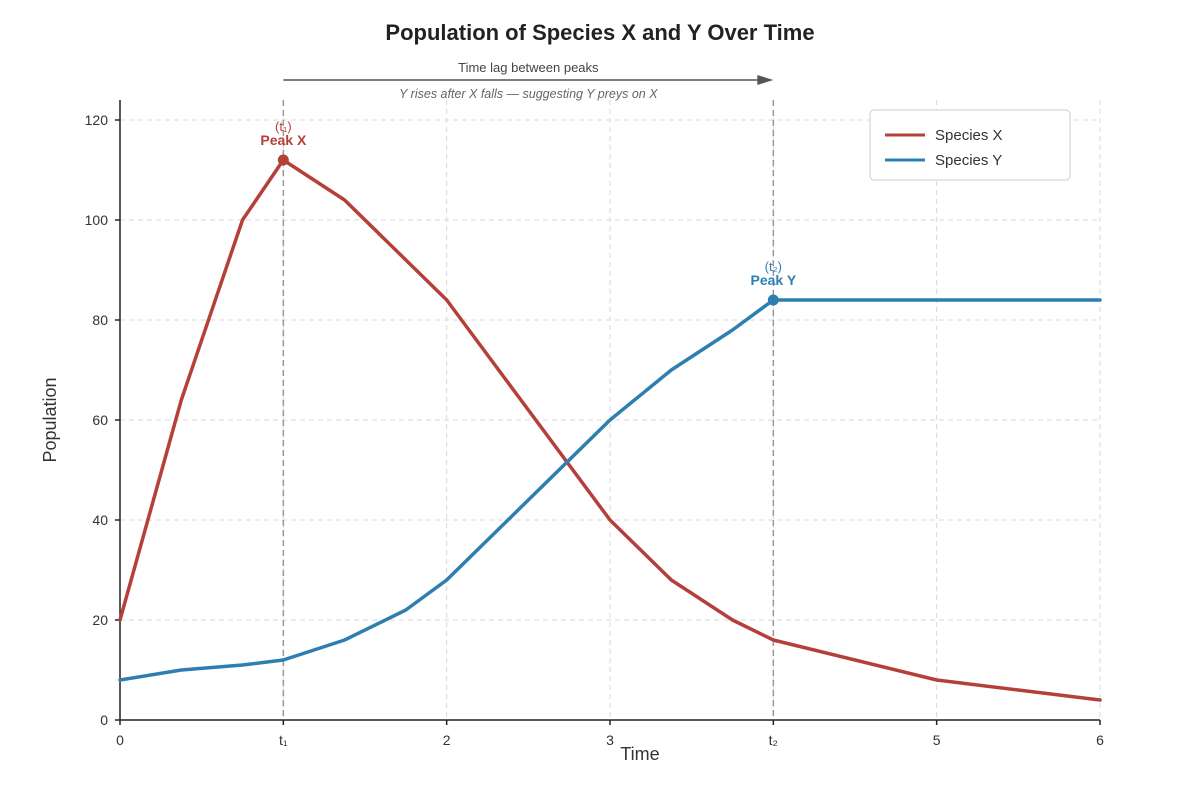  What do you see at coordinates (100, 420) in the screenshot?
I see `y-tick-label: 60` at bounding box center [100, 420].